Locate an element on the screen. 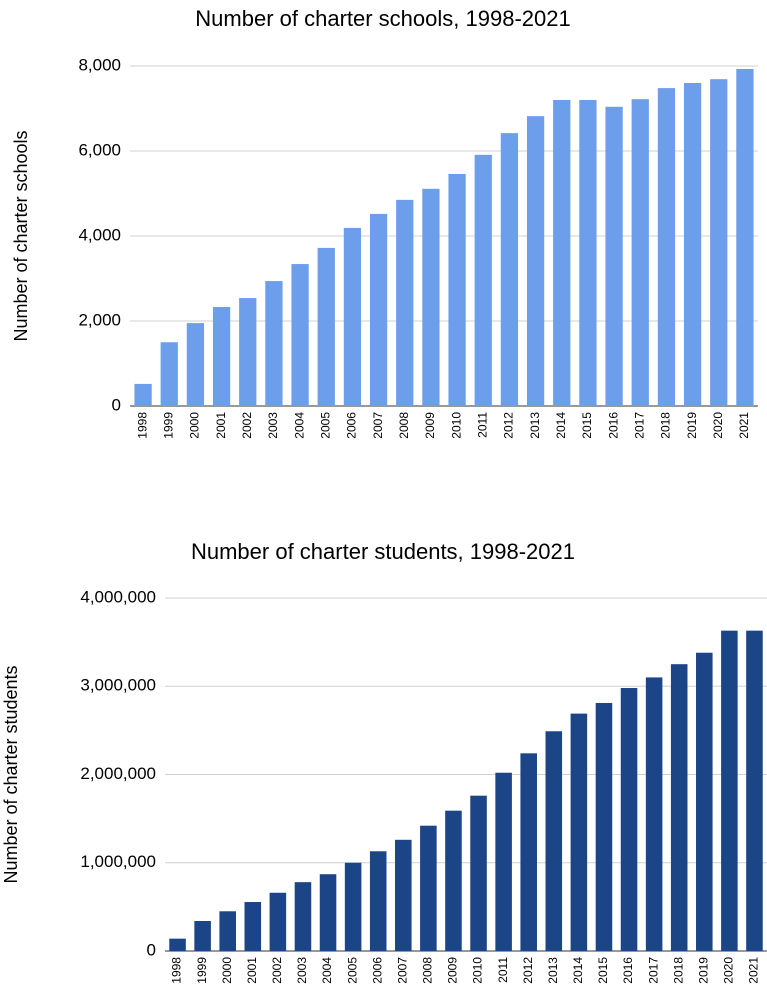 The image size is (767, 998). y-axis-title: Number of charter schools is located at coordinates (21, 235).